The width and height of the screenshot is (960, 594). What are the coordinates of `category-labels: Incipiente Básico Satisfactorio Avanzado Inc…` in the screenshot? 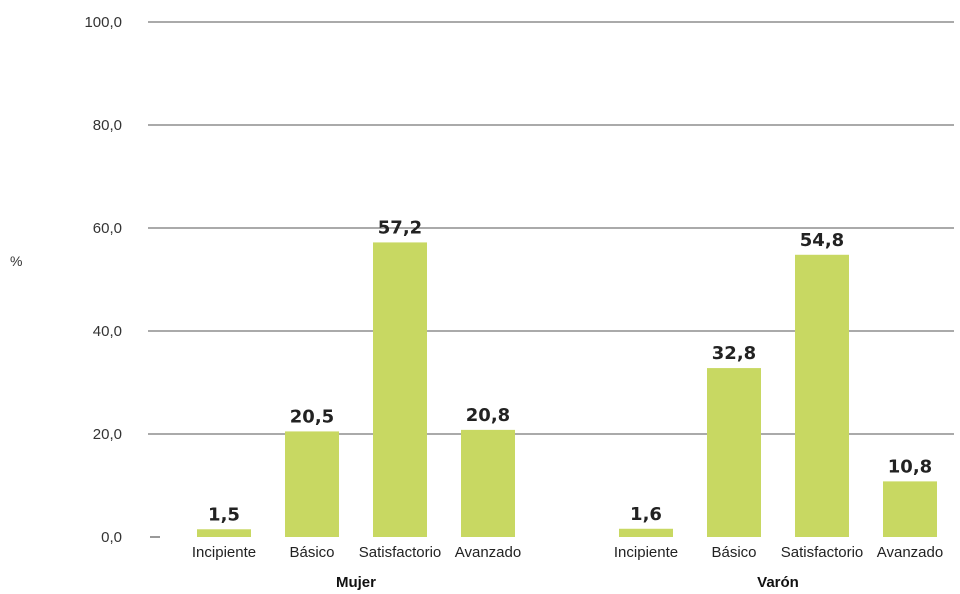 It's located at (567, 552).